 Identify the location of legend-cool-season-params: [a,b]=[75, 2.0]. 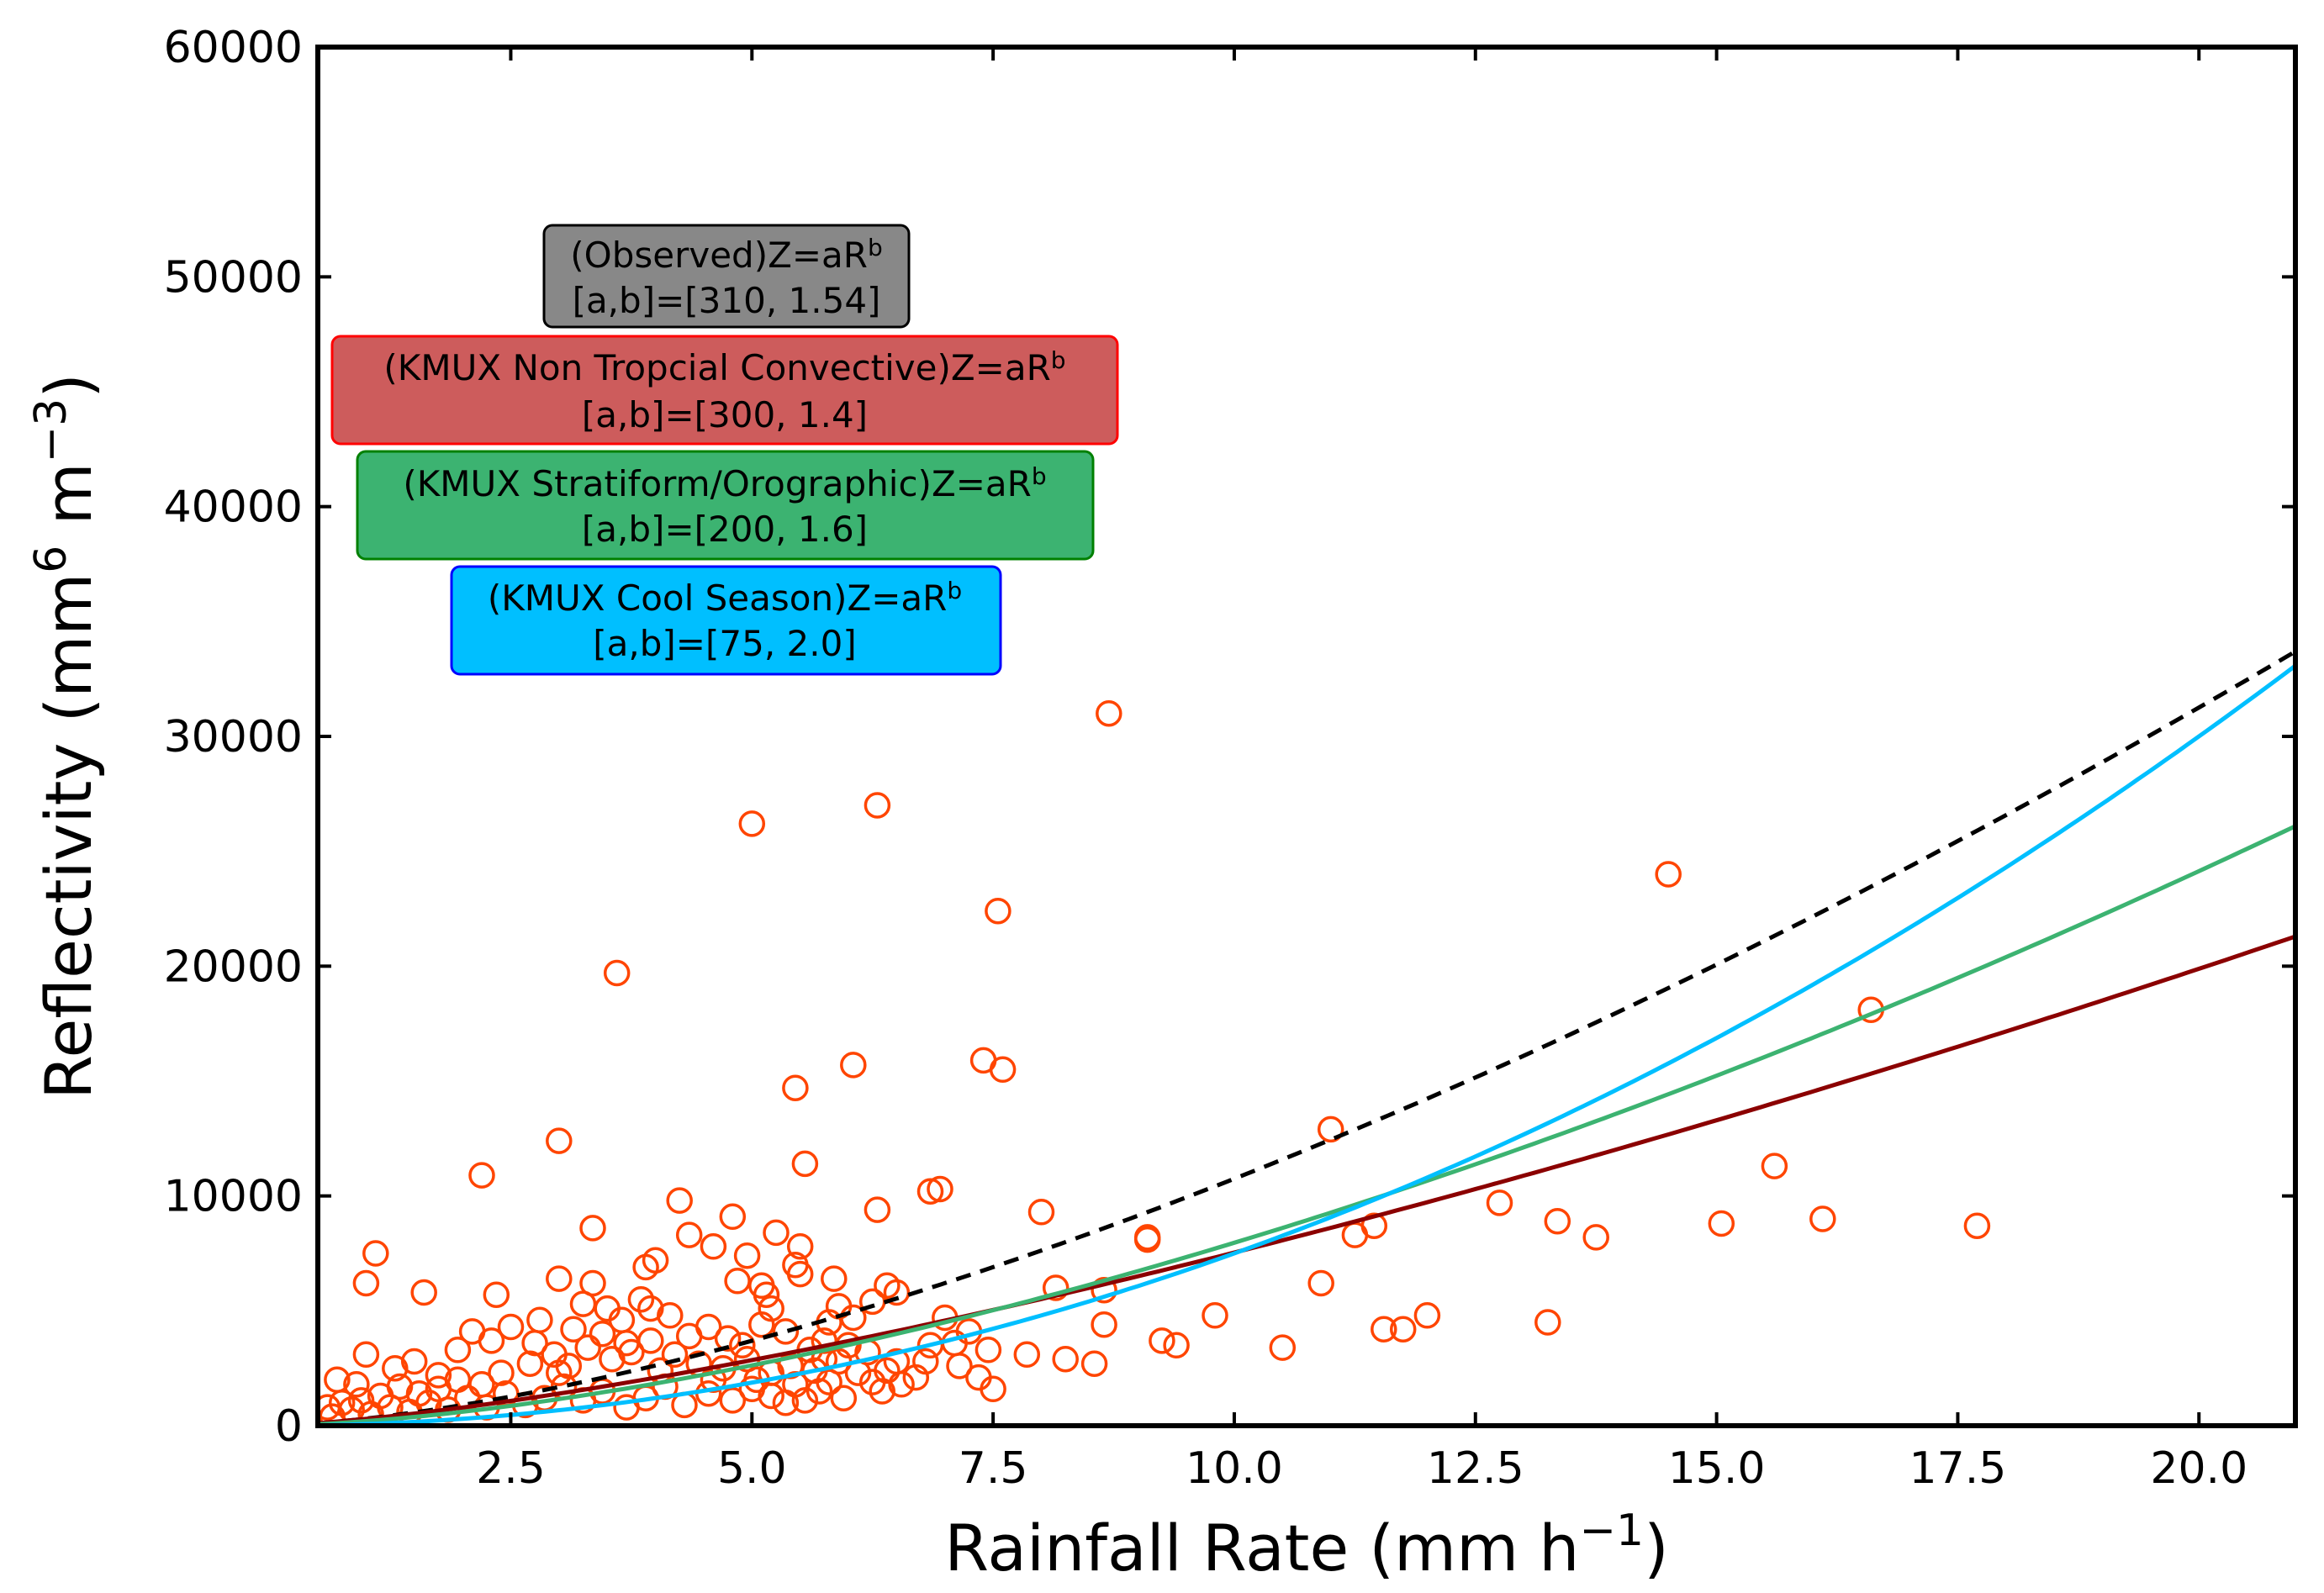
(724, 643).